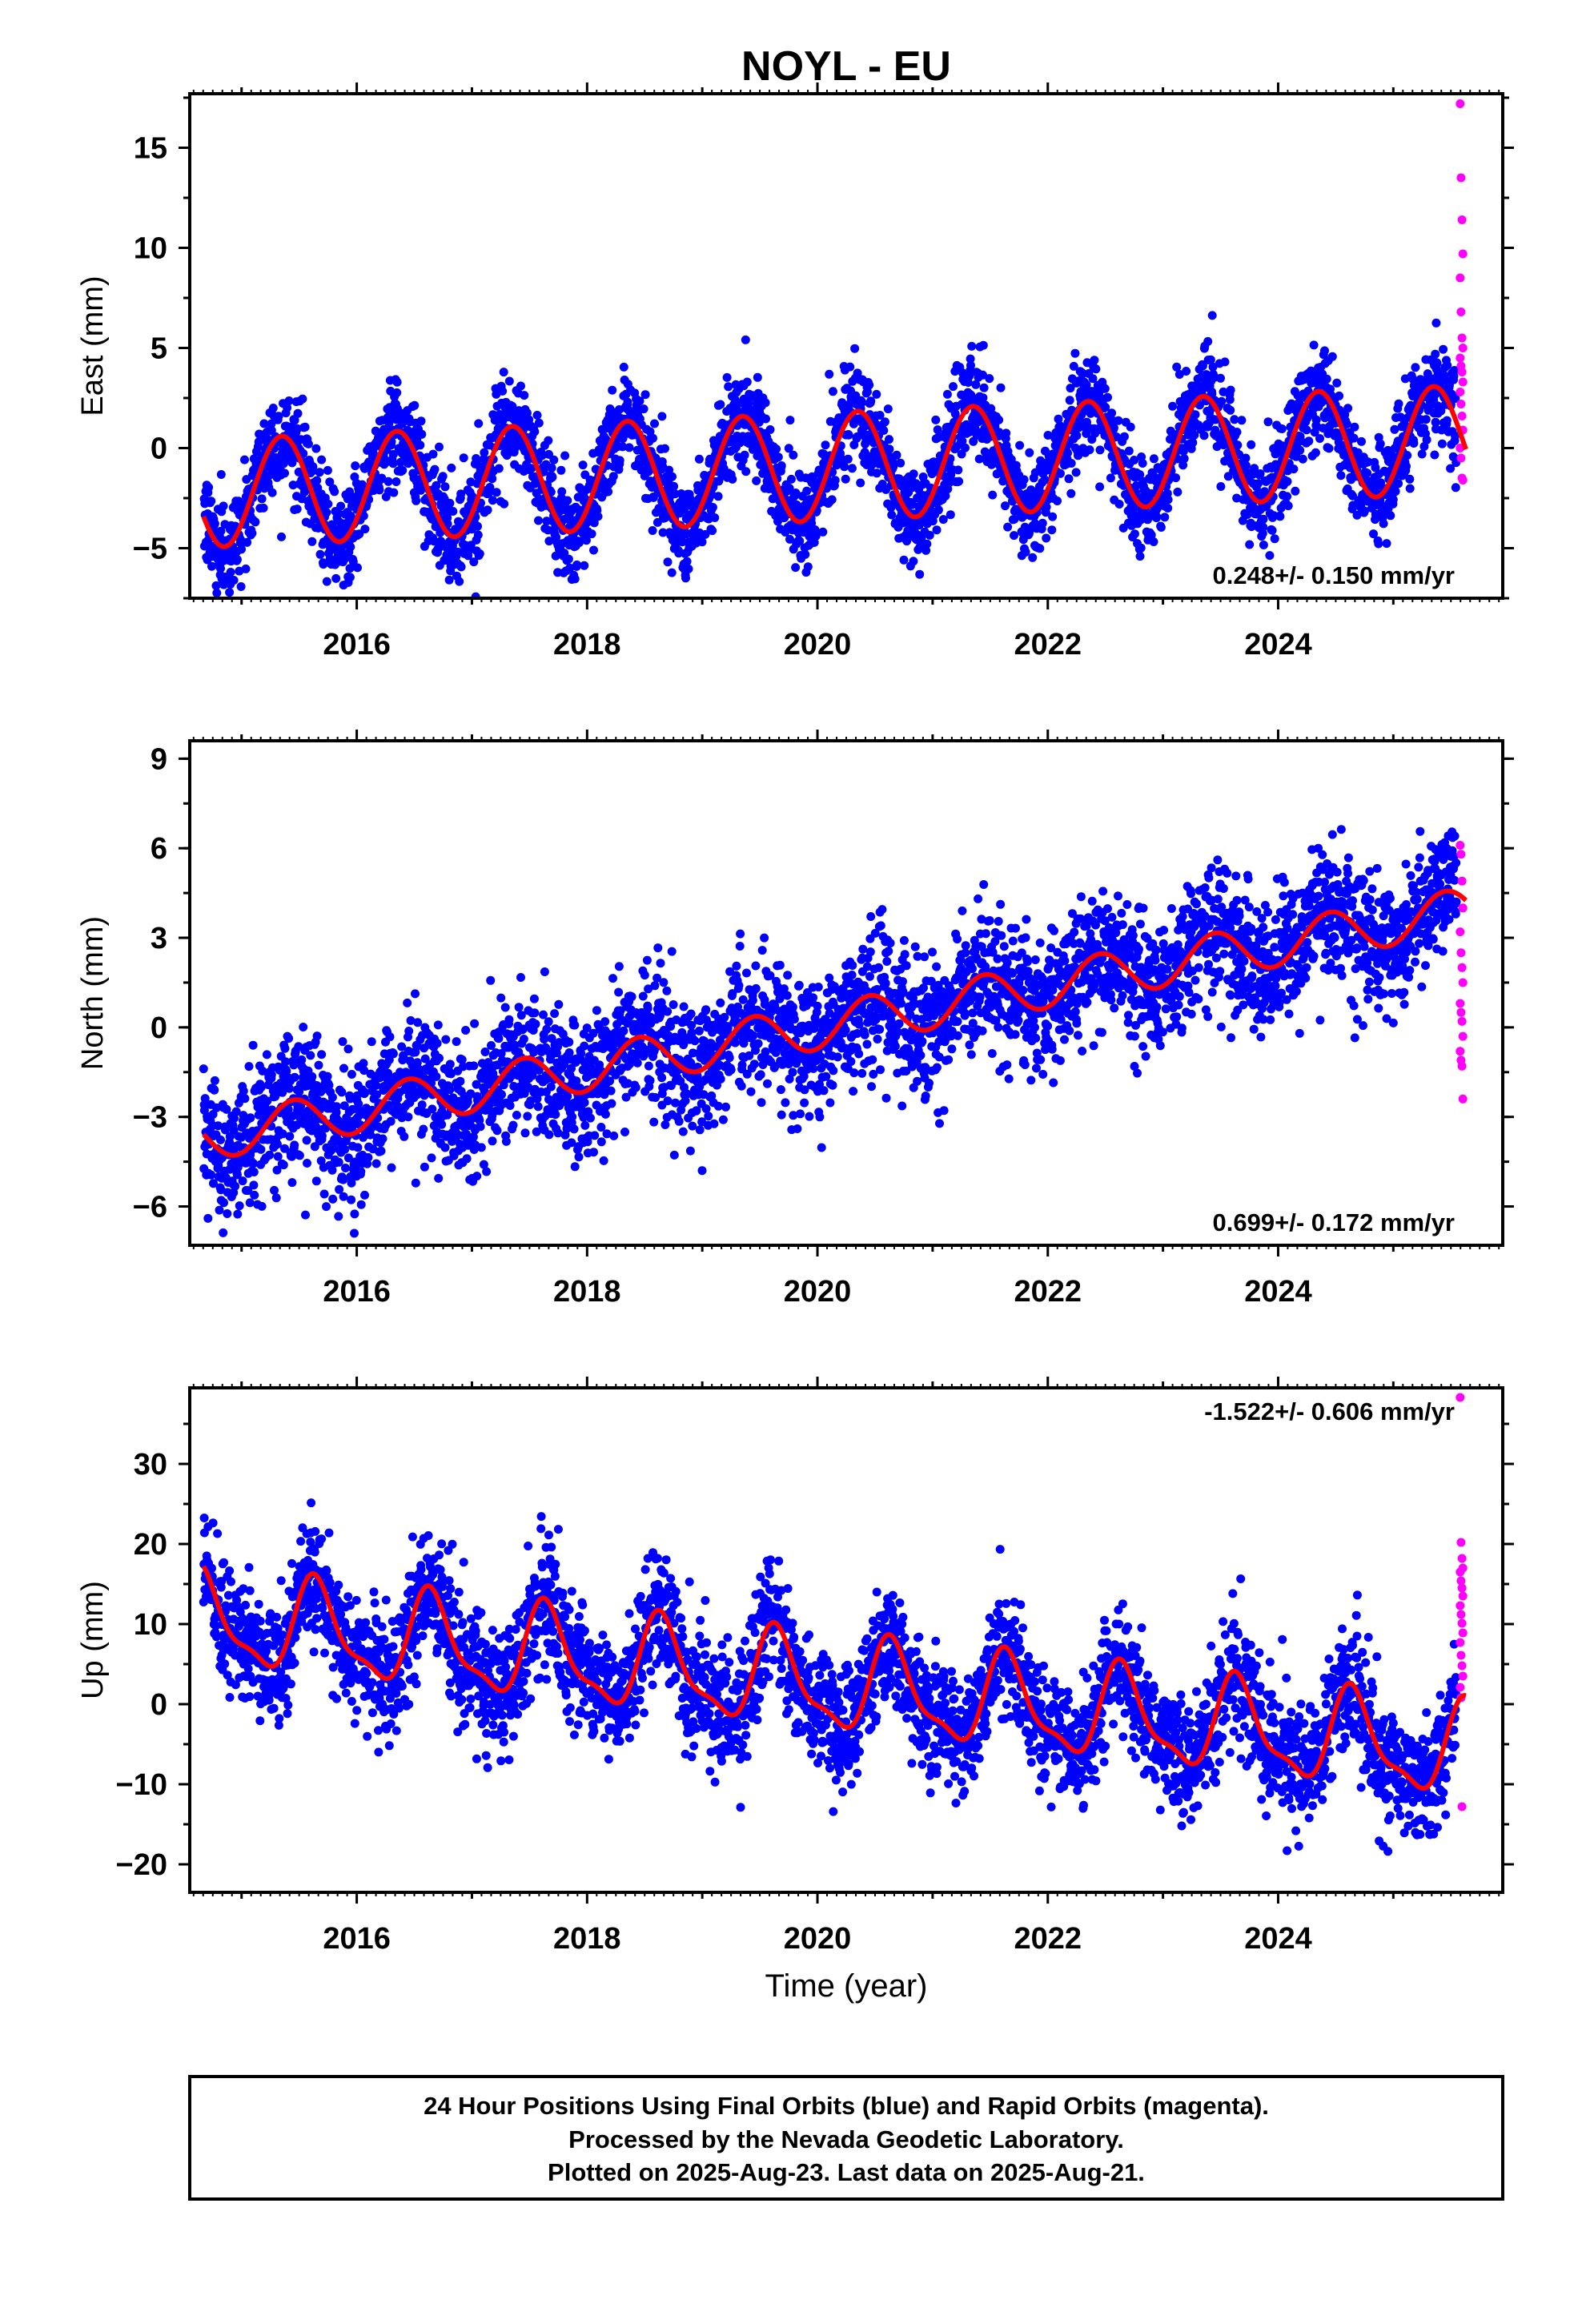  What do you see at coordinates (159, 349) in the screenshot?
I see `east-ytick-label: 5` at bounding box center [159, 349].